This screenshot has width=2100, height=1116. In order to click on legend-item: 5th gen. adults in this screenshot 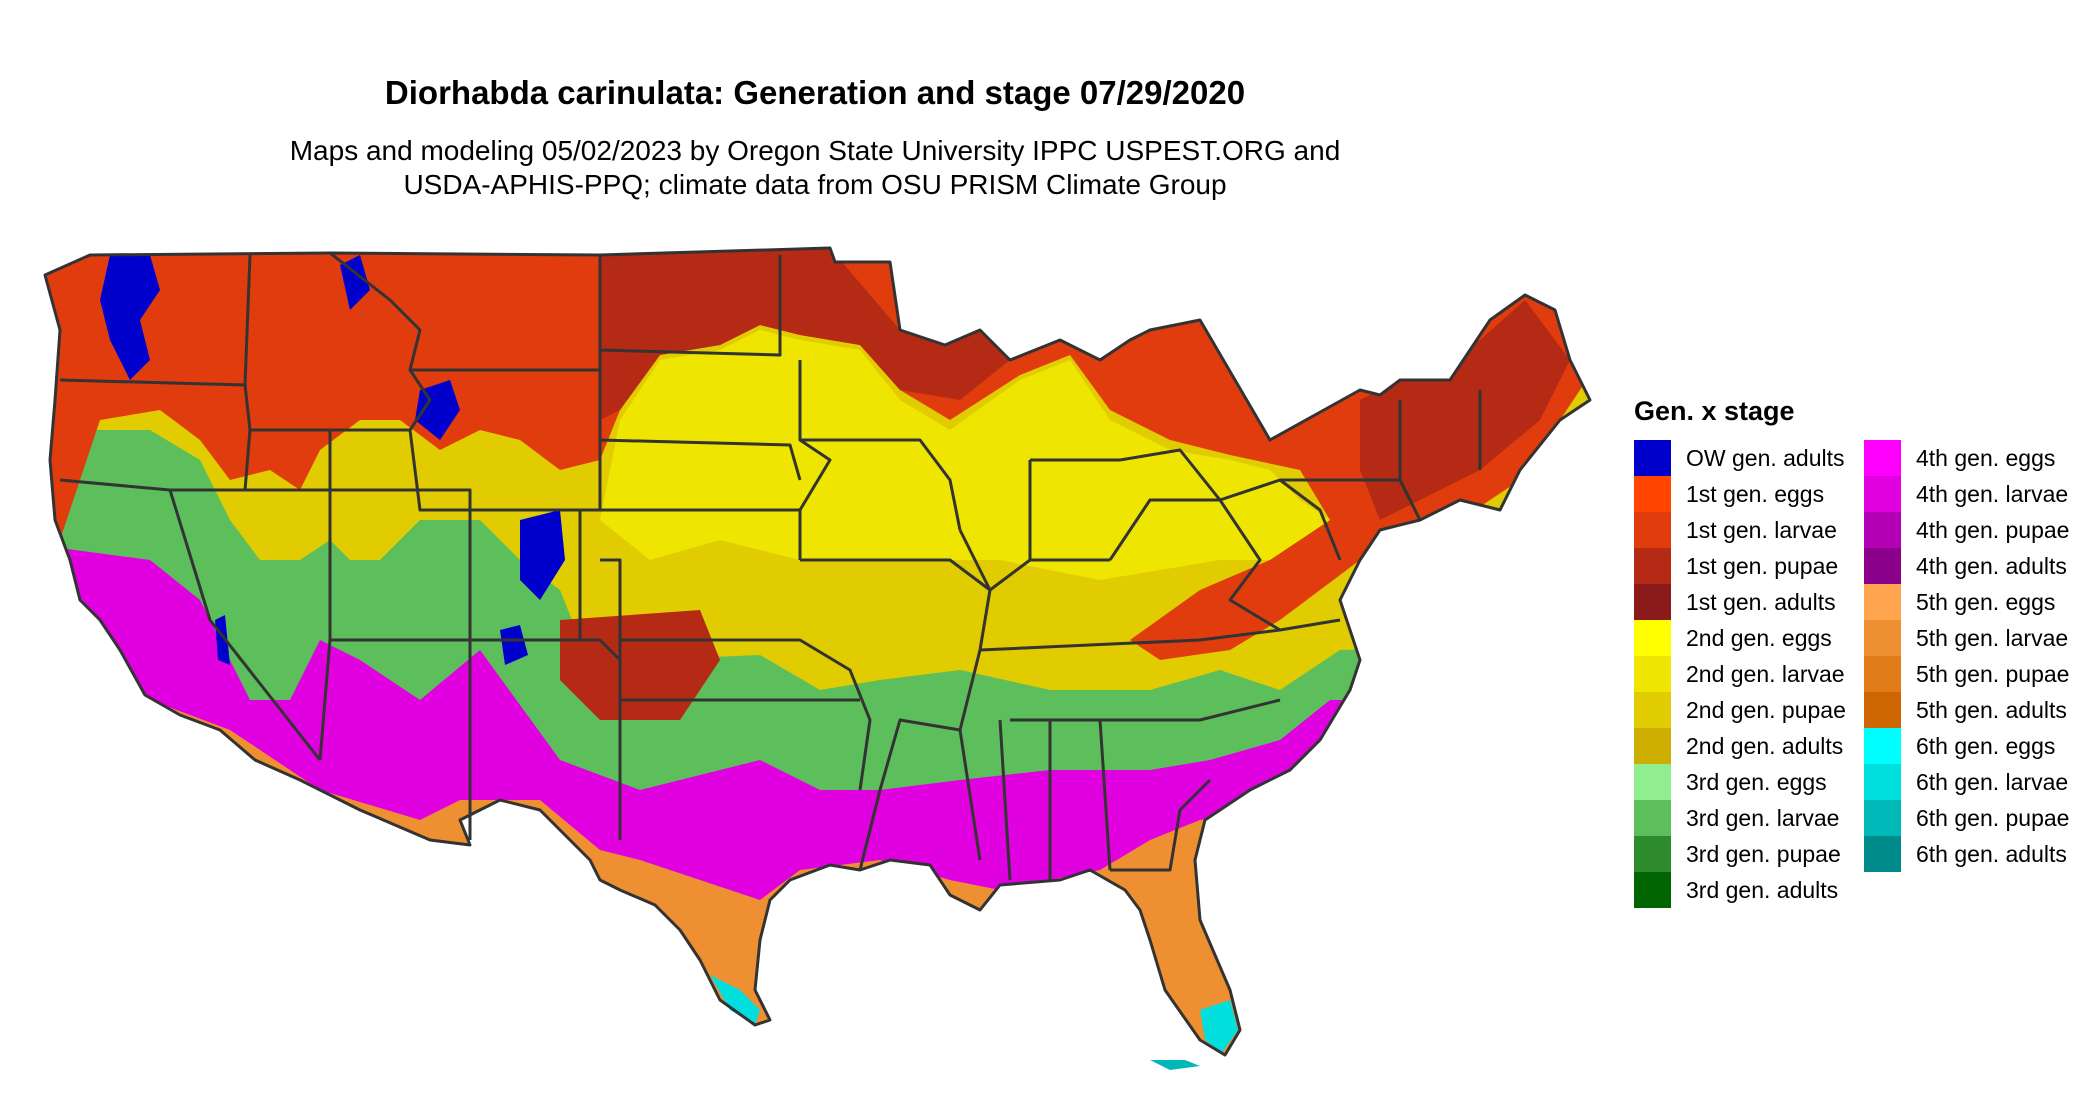, I will do `click(1965, 710)`.